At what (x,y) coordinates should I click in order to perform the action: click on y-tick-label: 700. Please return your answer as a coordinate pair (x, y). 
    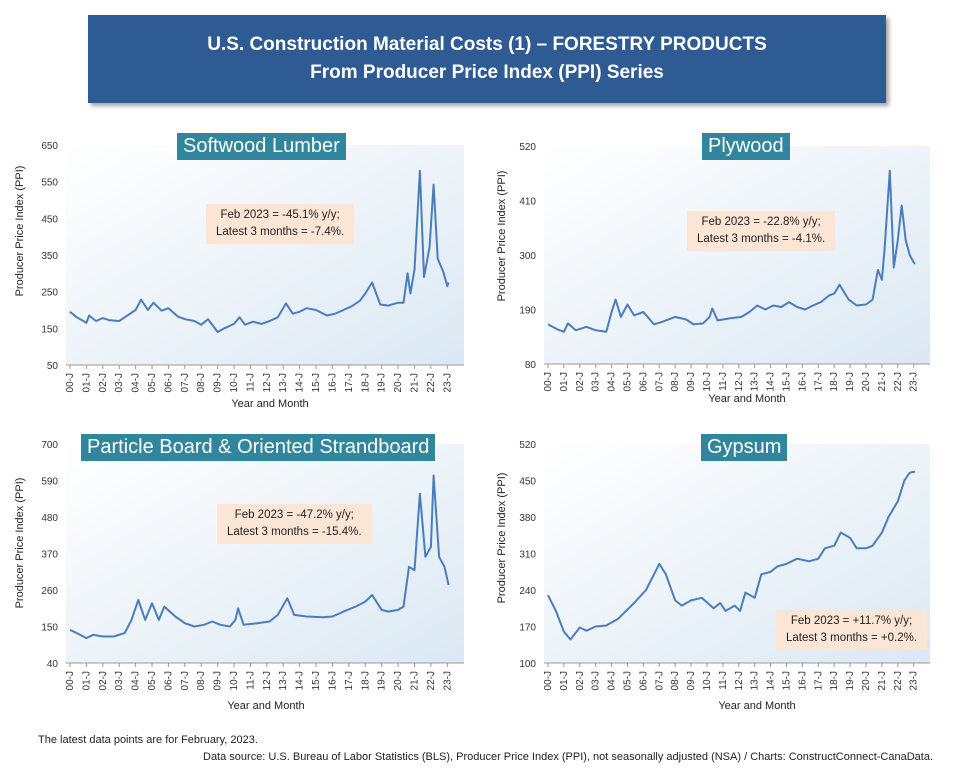
    Looking at the image, I should click on (49, 445).